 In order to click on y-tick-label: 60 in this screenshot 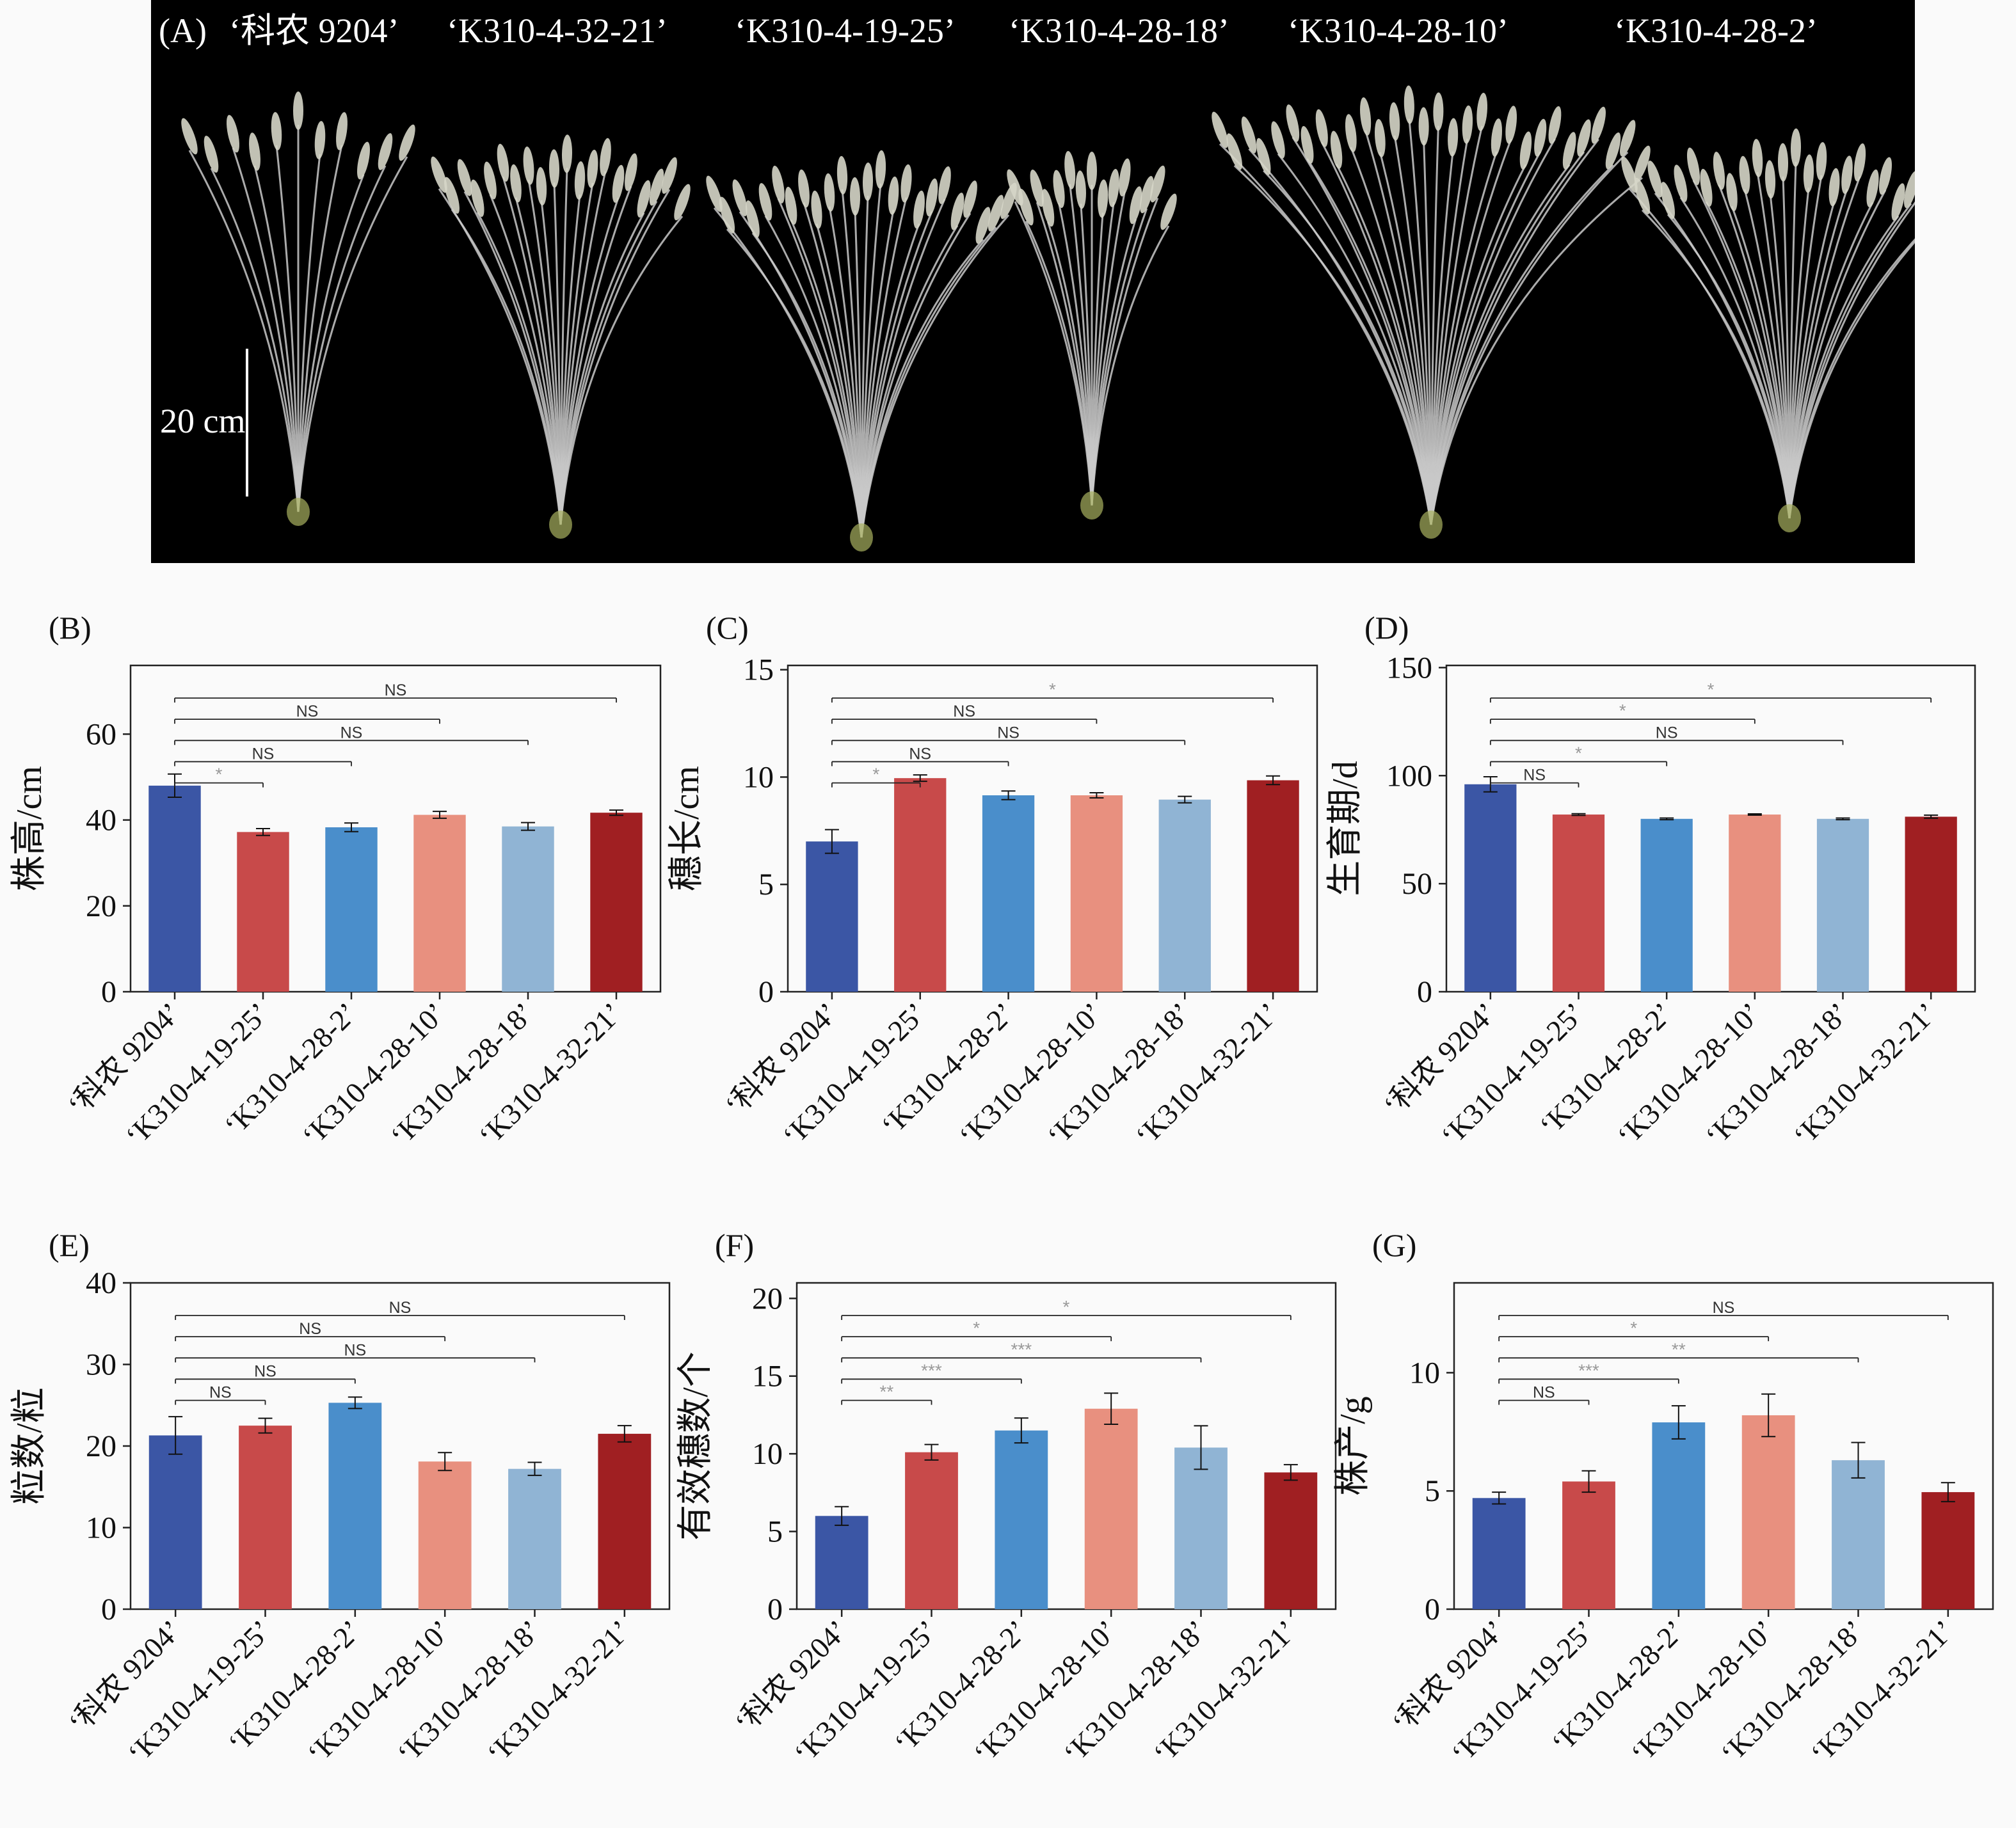, I will do `click(101, 734)`.